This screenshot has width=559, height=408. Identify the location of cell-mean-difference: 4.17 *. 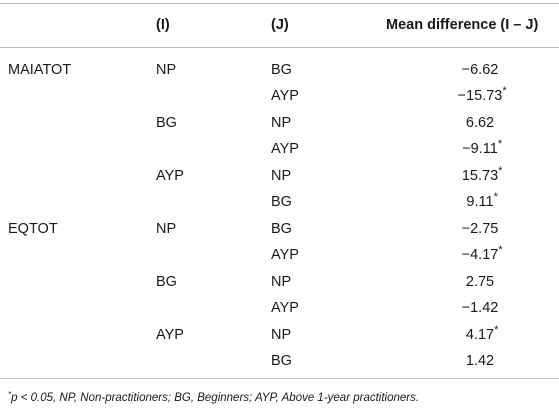
(480, 335).